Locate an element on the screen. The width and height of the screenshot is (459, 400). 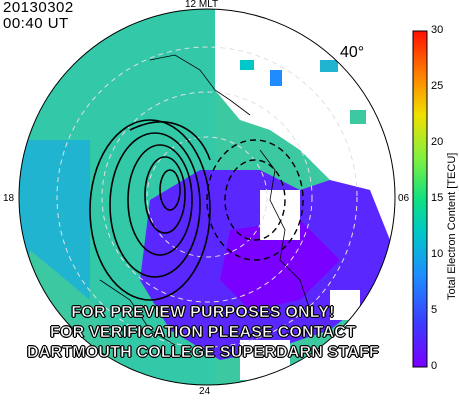
cbar-tick: 20 is located at coordinates (437, 142).